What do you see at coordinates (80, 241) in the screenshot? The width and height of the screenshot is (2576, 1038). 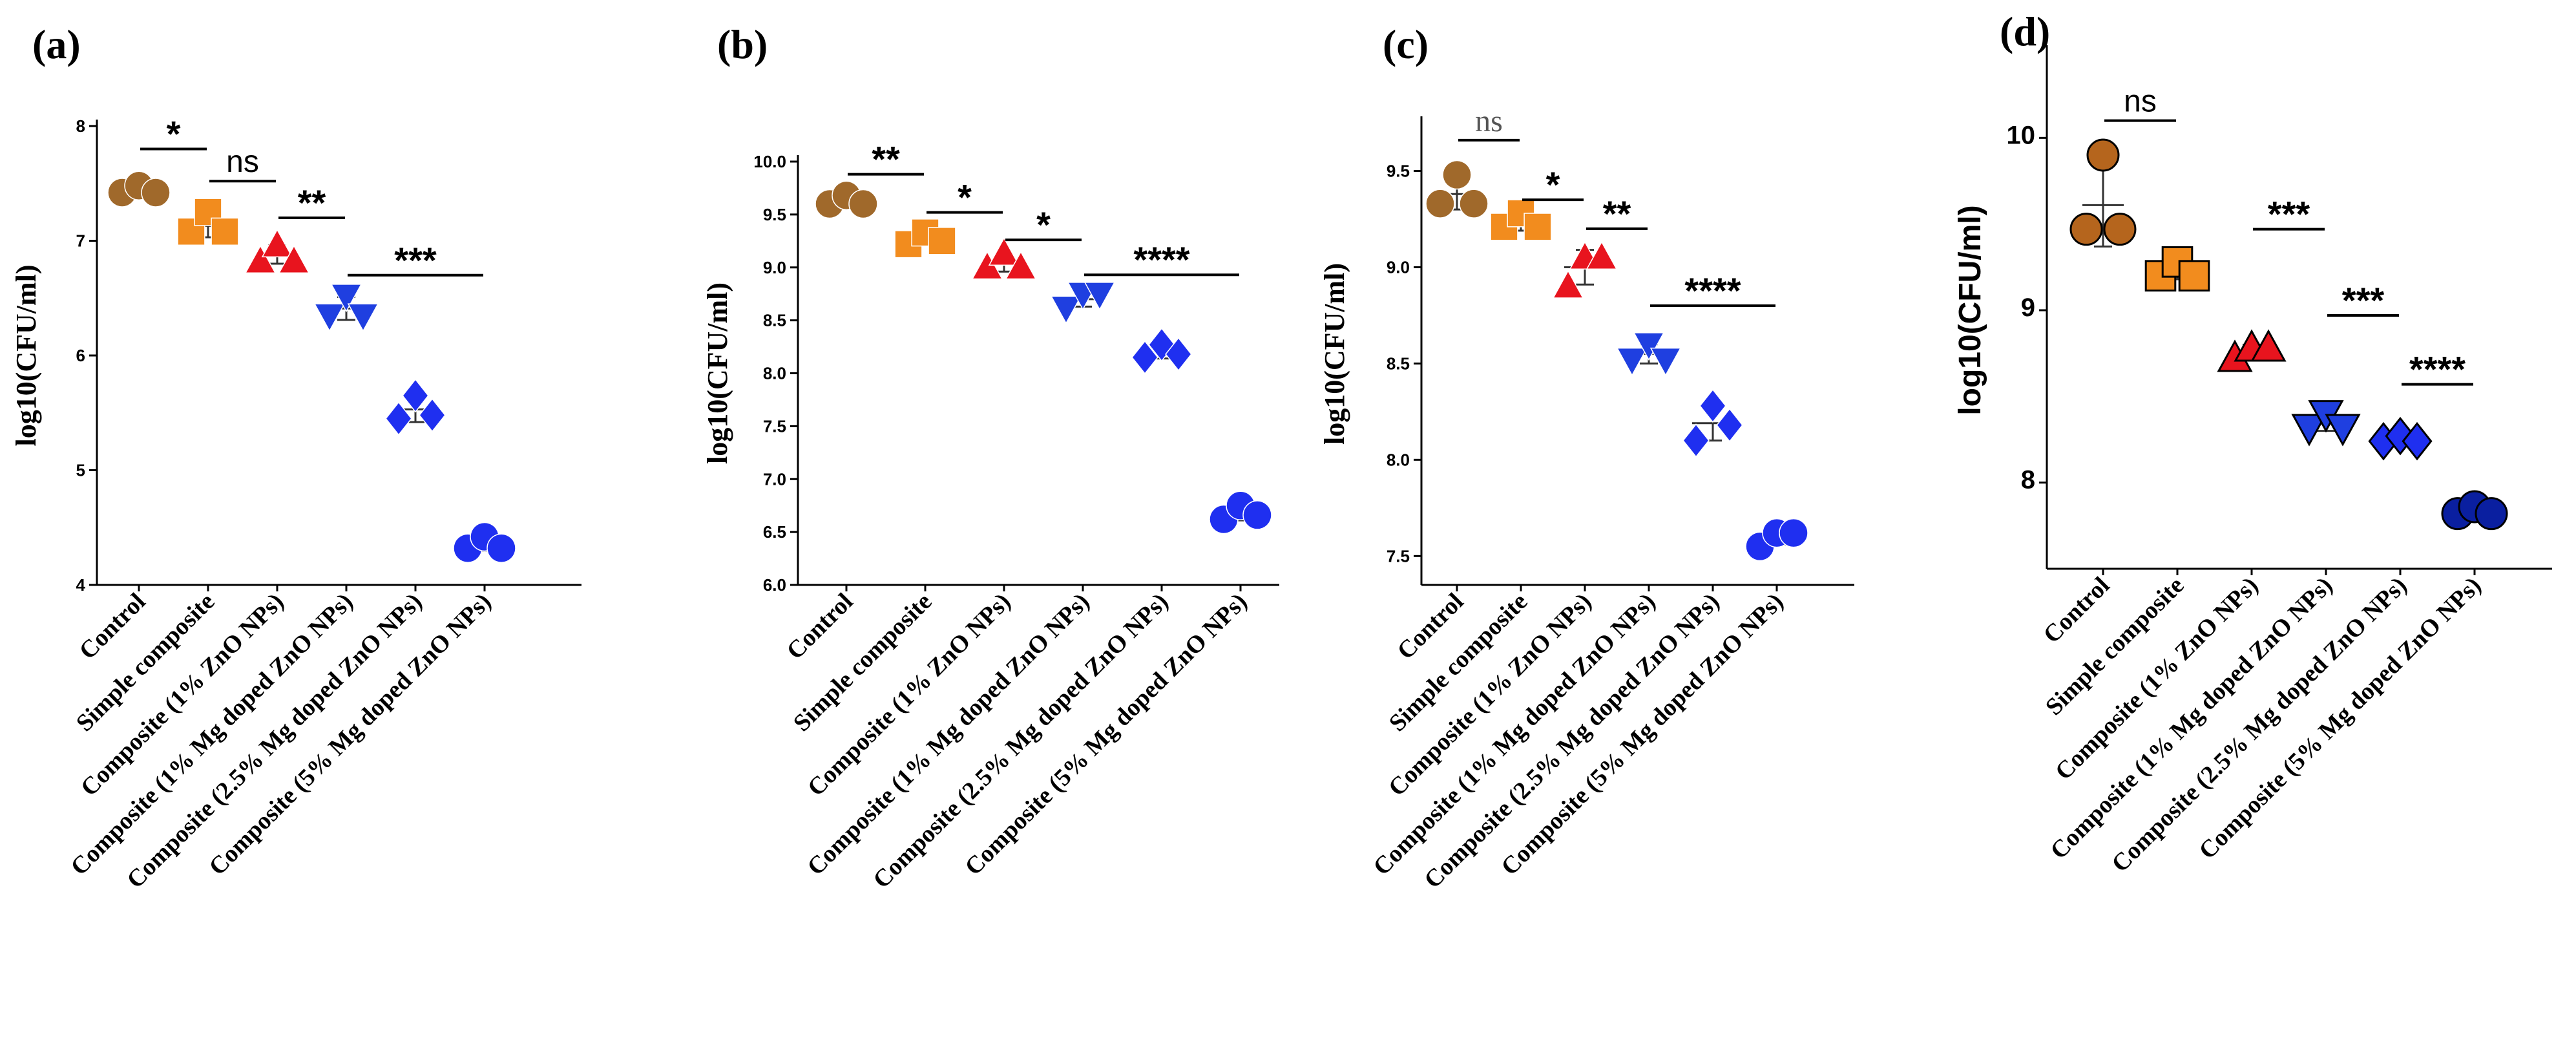 I see `y-tick-label: 7` at bounding box center [80, 241].